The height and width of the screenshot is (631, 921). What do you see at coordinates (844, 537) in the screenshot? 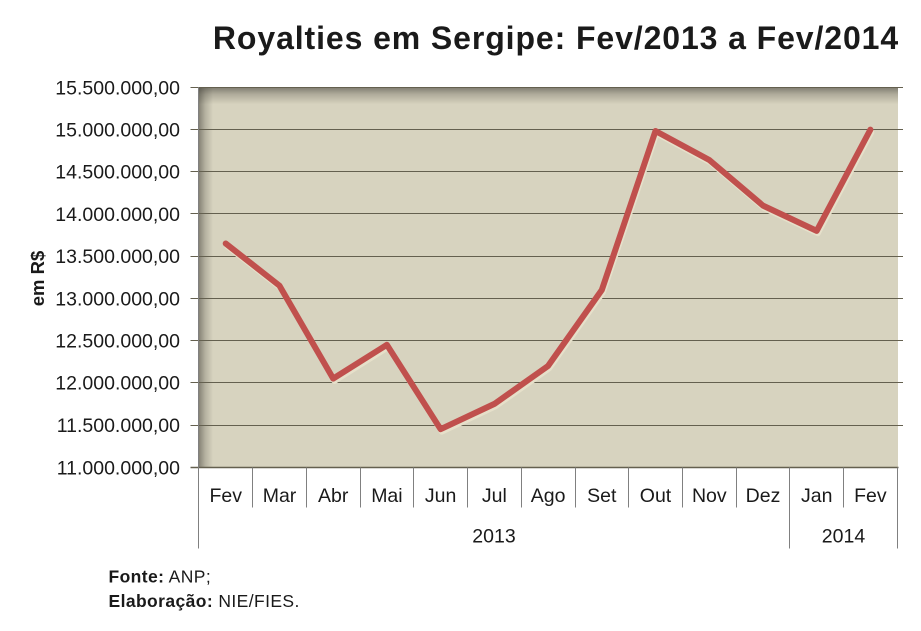
I see `svg-text: 2014` at bounding box center [844, 537].